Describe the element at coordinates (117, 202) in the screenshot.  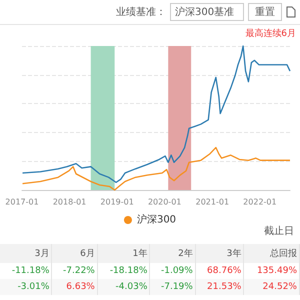
I see `x-tick-label: 2019-01` at that location.